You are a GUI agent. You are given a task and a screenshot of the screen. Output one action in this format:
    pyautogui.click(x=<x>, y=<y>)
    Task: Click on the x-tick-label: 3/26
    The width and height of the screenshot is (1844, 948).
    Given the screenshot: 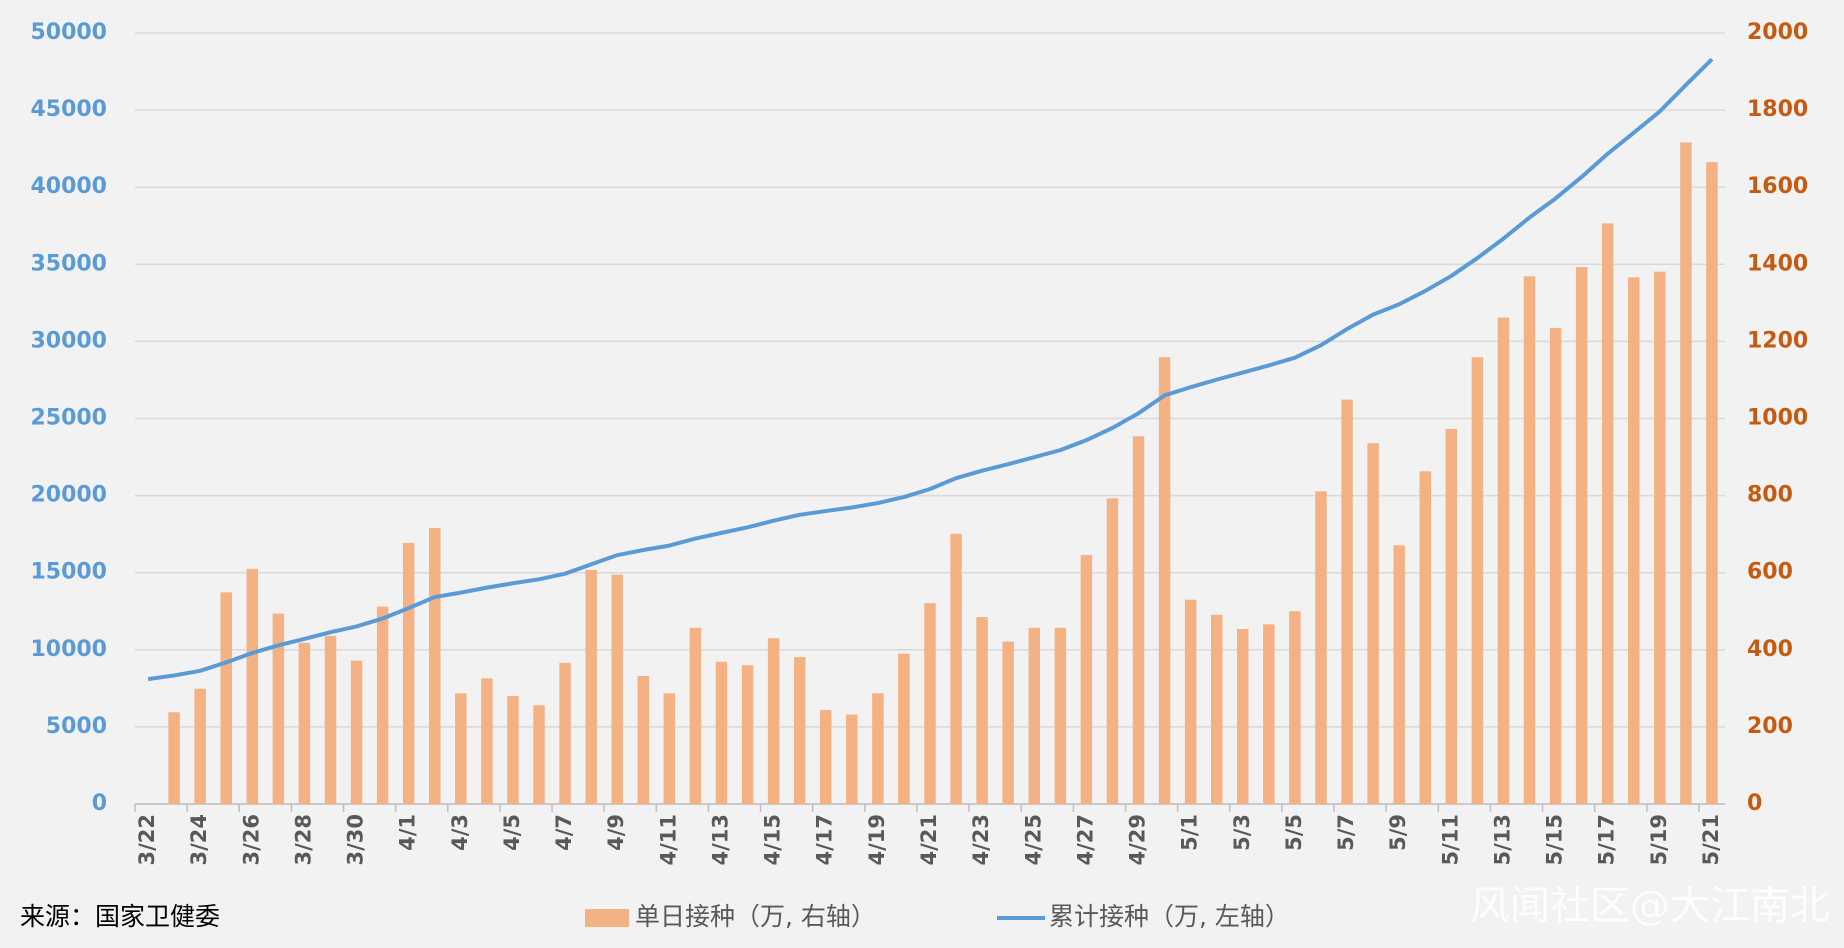 What is the action you would take?
    pyautogui.click(x=251, y=840)
    